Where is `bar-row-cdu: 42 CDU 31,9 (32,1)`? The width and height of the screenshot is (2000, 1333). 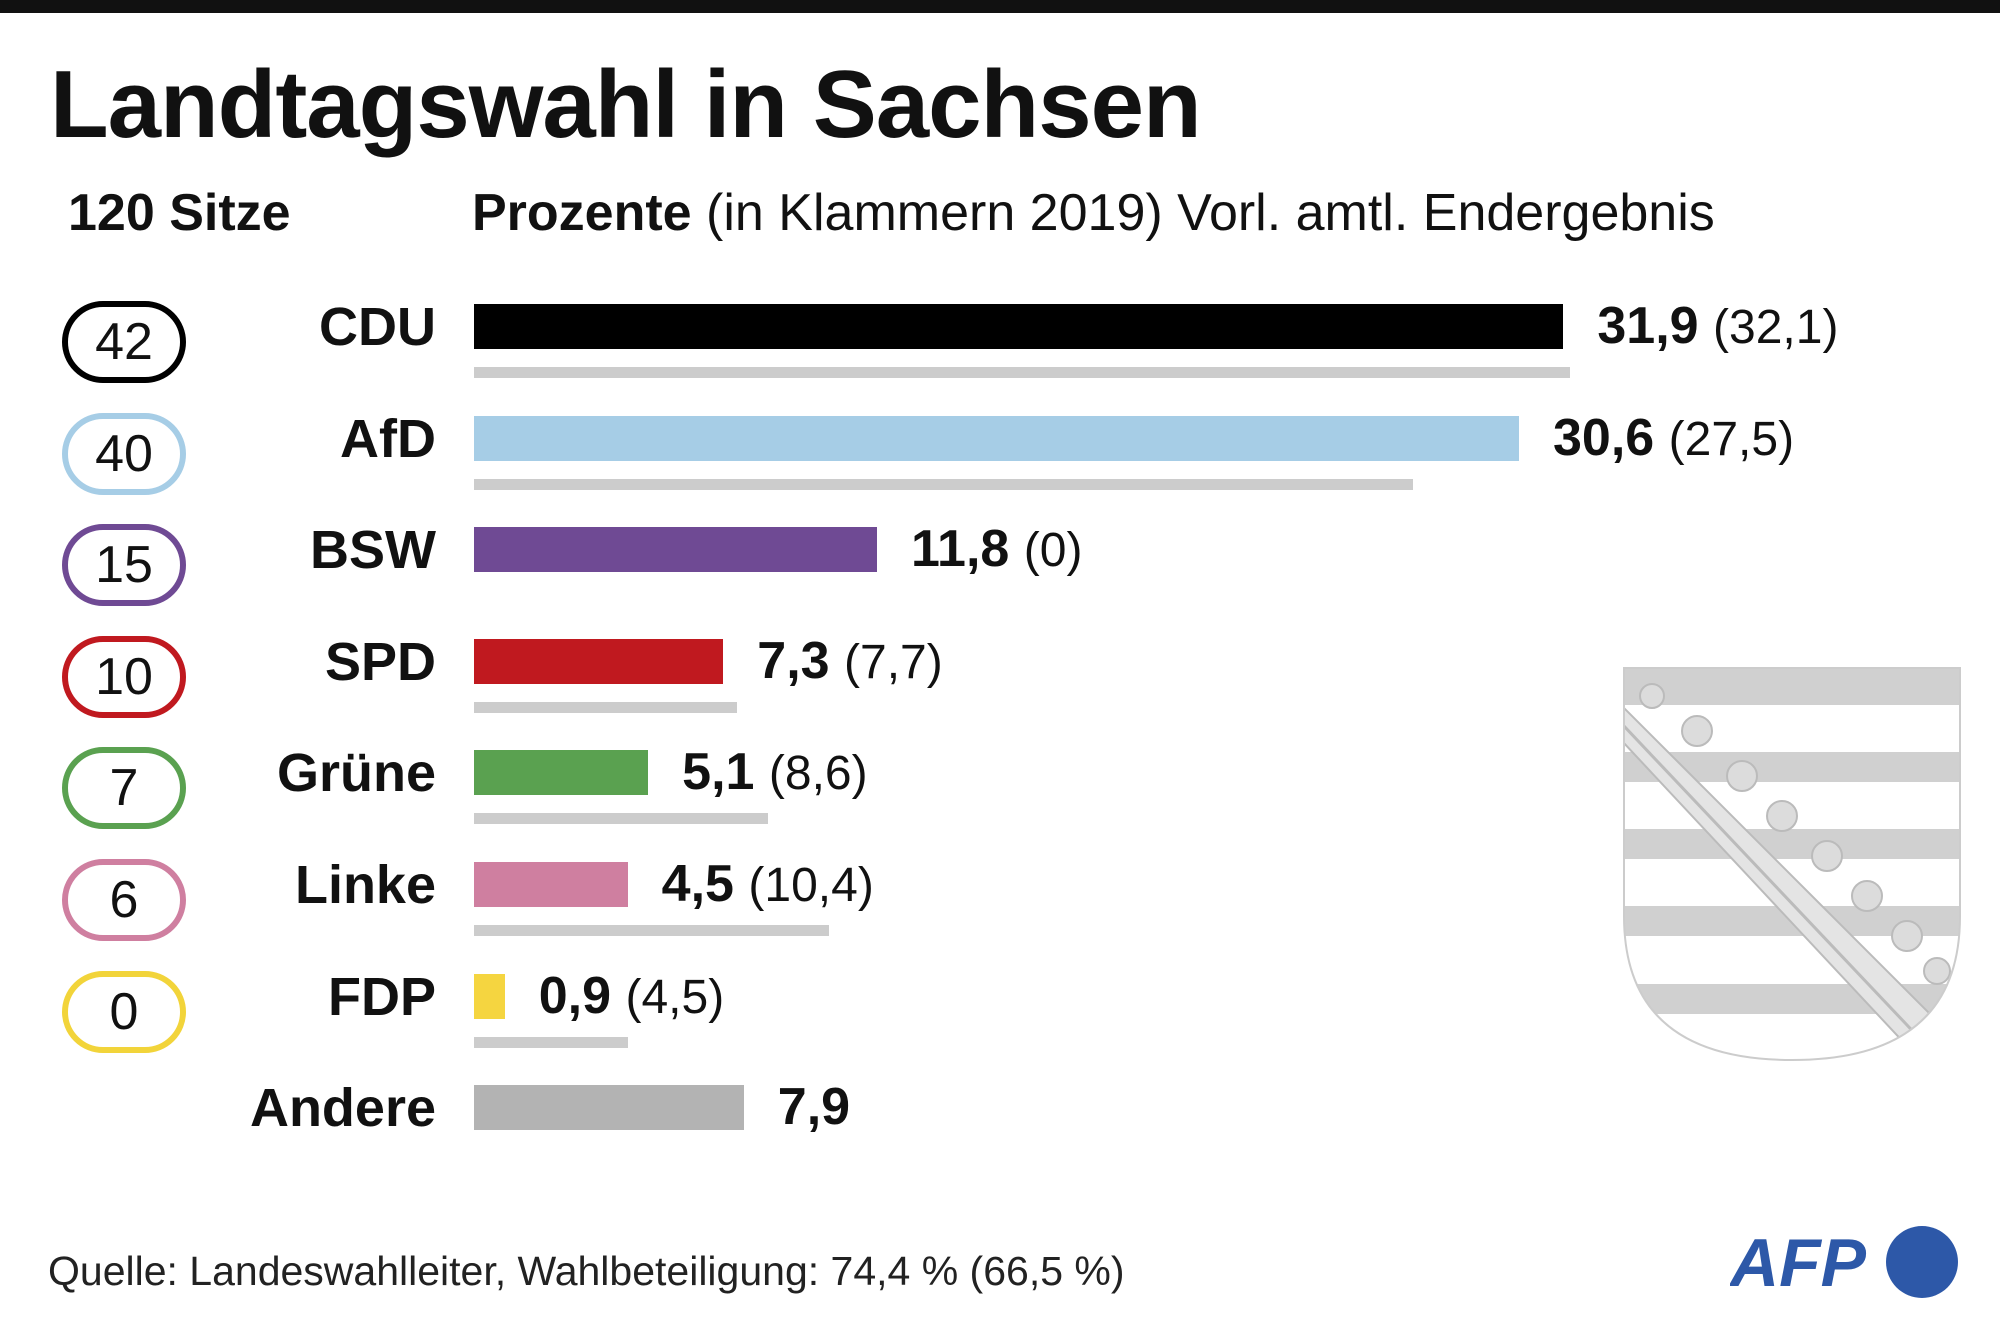
bar-row-cdu: 42 CDU 31,9 (32,1) is located at coordinates (1000, 356).